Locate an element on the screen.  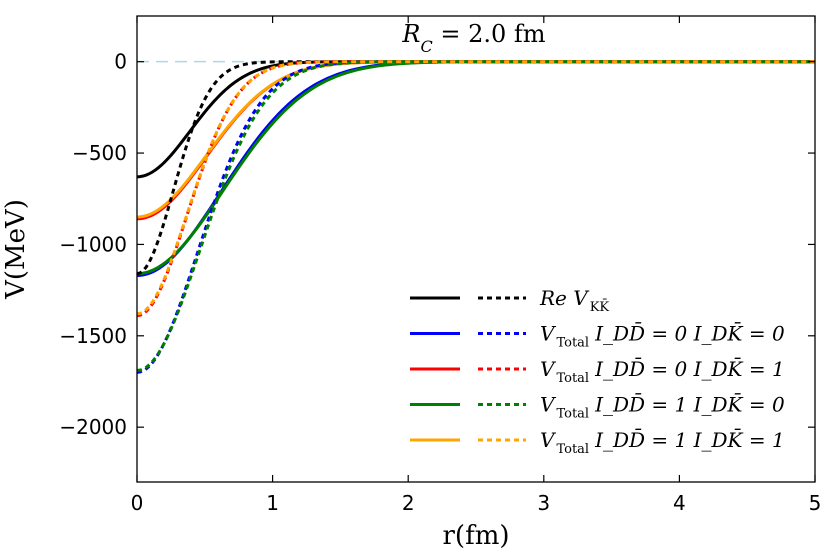
x-tick-label: 3 is located at coordinates (543, 503).